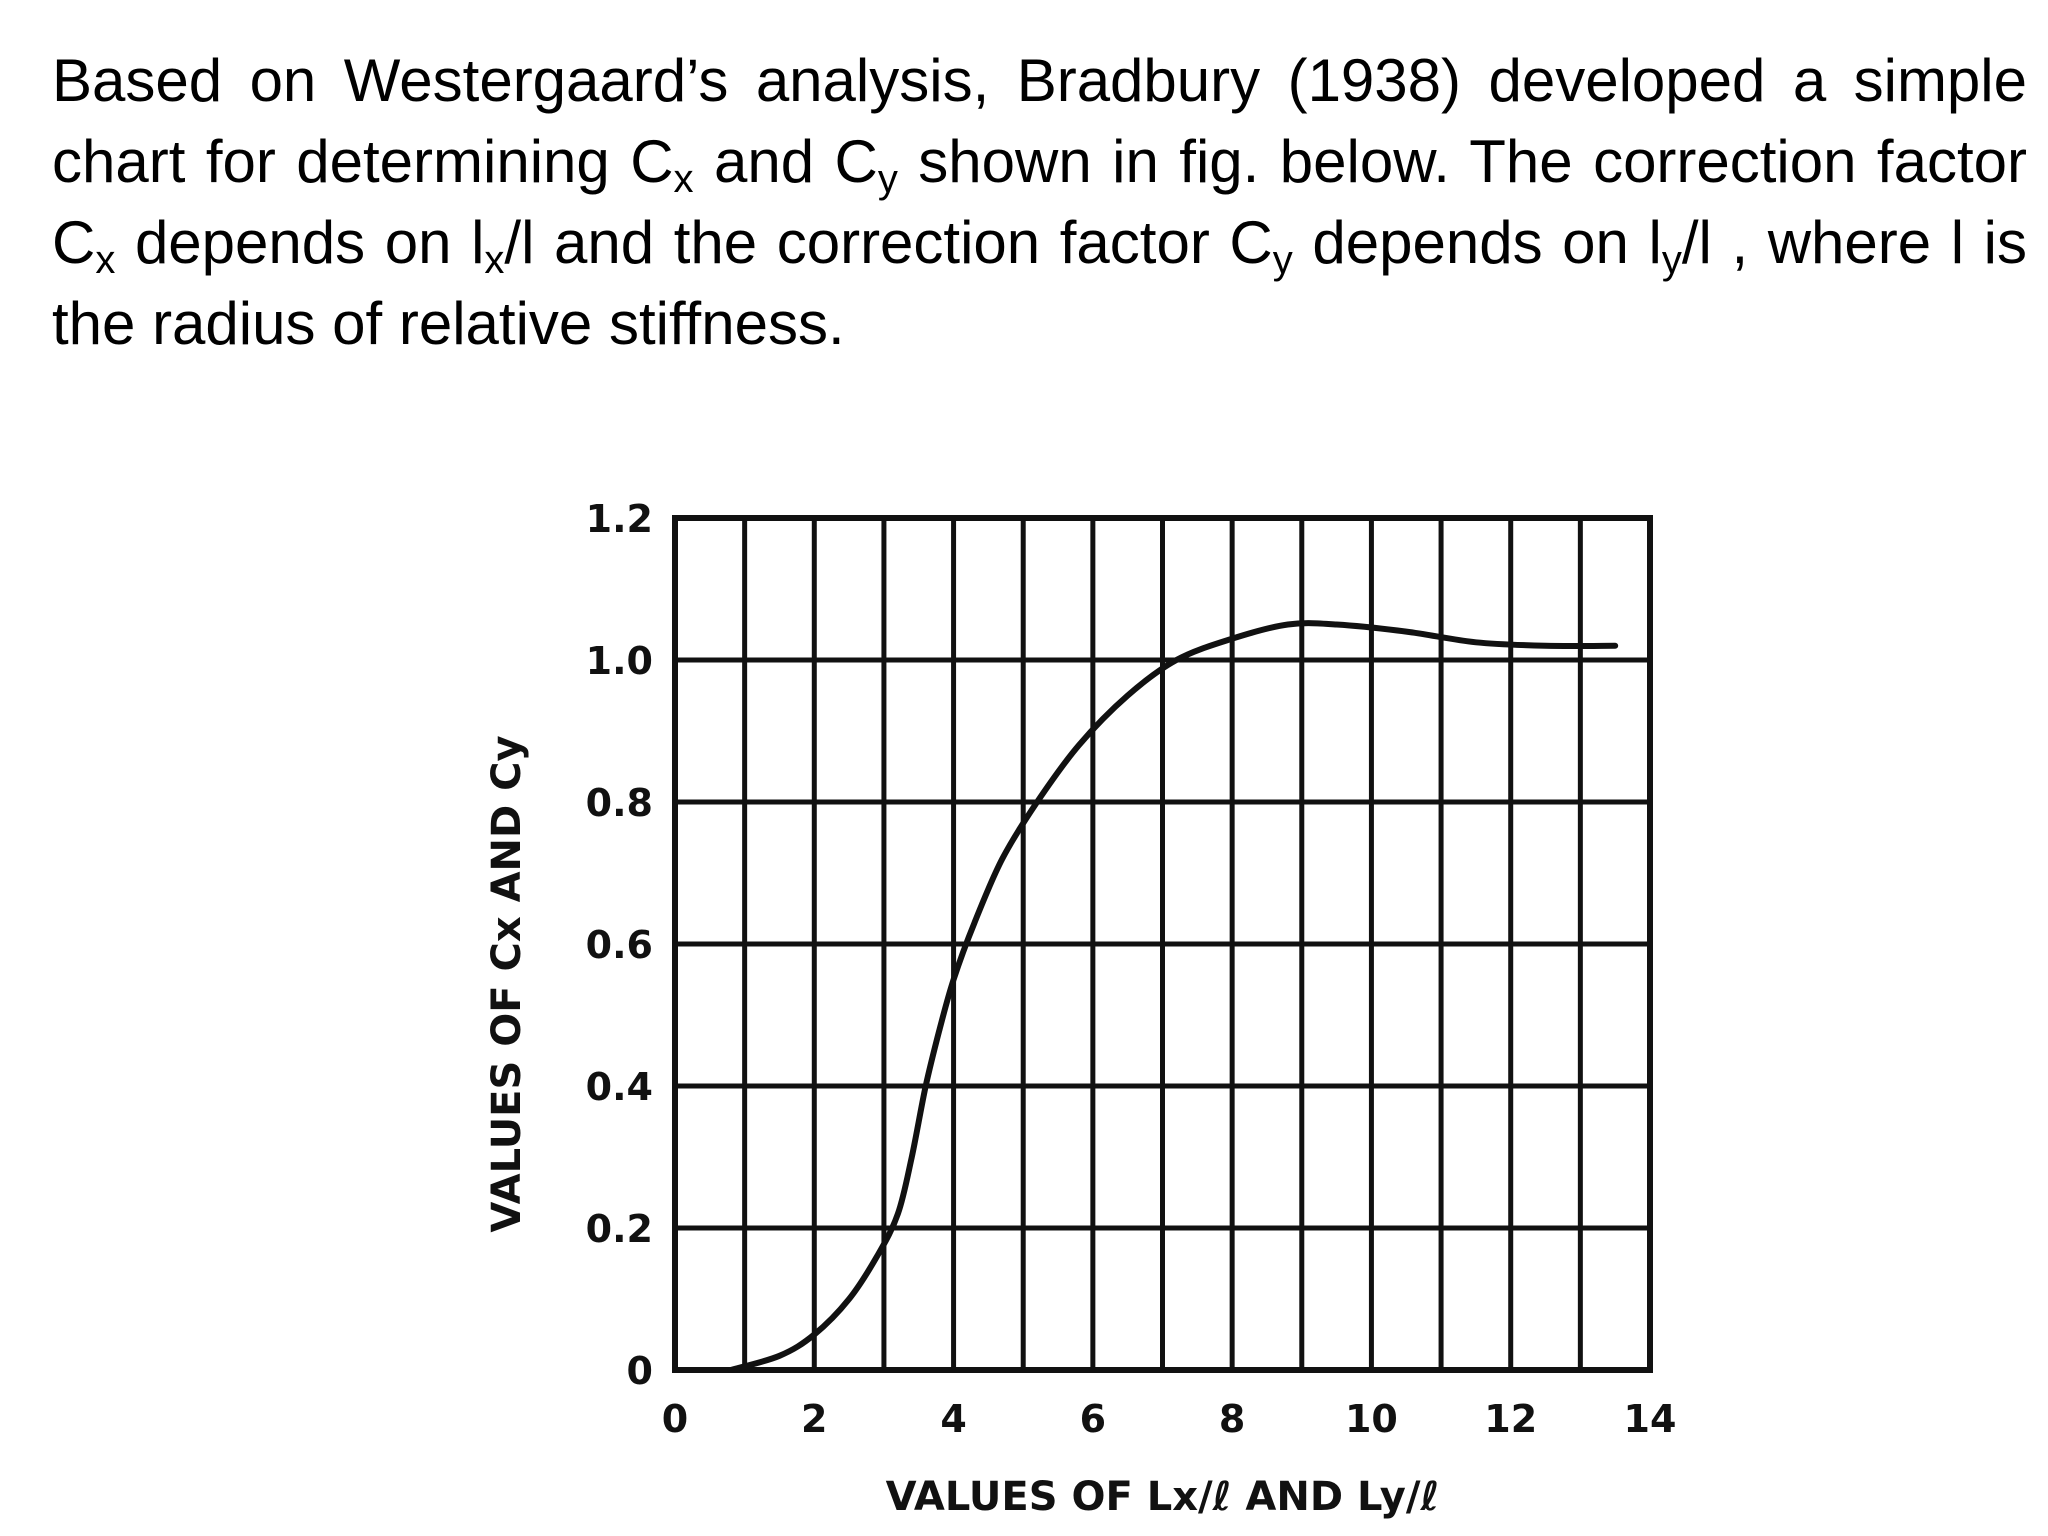 Image resolution: width=2048 pixels, height=1536 pixels. What do you see at coordinates (953, 1419) in the screenshot?
I see `x-tick-label: 4` at bounding box center [953, 1419].